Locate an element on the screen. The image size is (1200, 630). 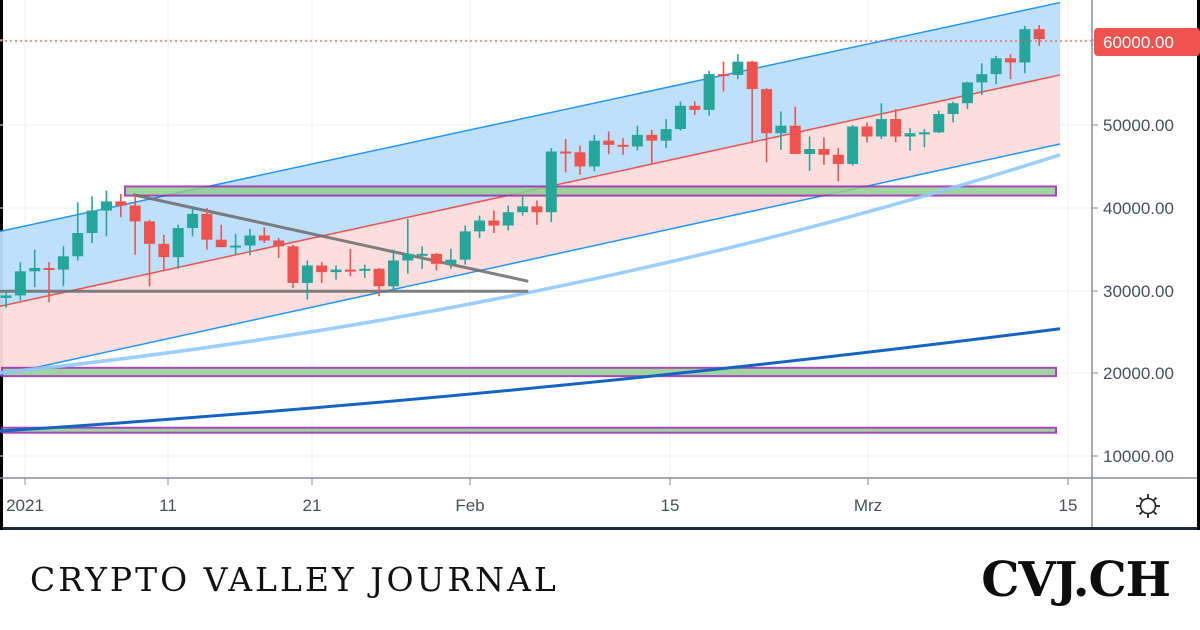
price-tag: 60000.00 is located at coordinates (1147, 42).